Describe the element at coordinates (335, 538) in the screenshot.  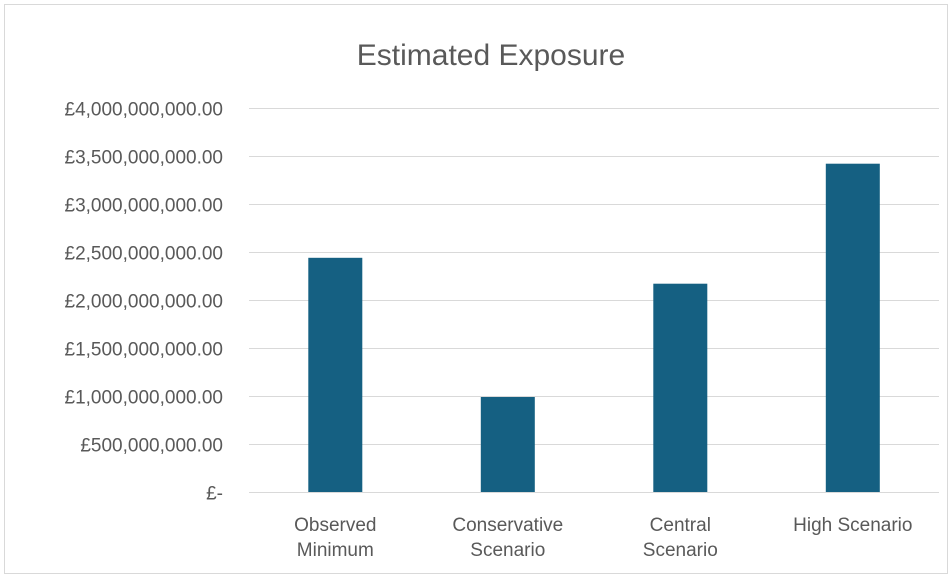
I see `x-category-label: Observed Minimum` at that location.